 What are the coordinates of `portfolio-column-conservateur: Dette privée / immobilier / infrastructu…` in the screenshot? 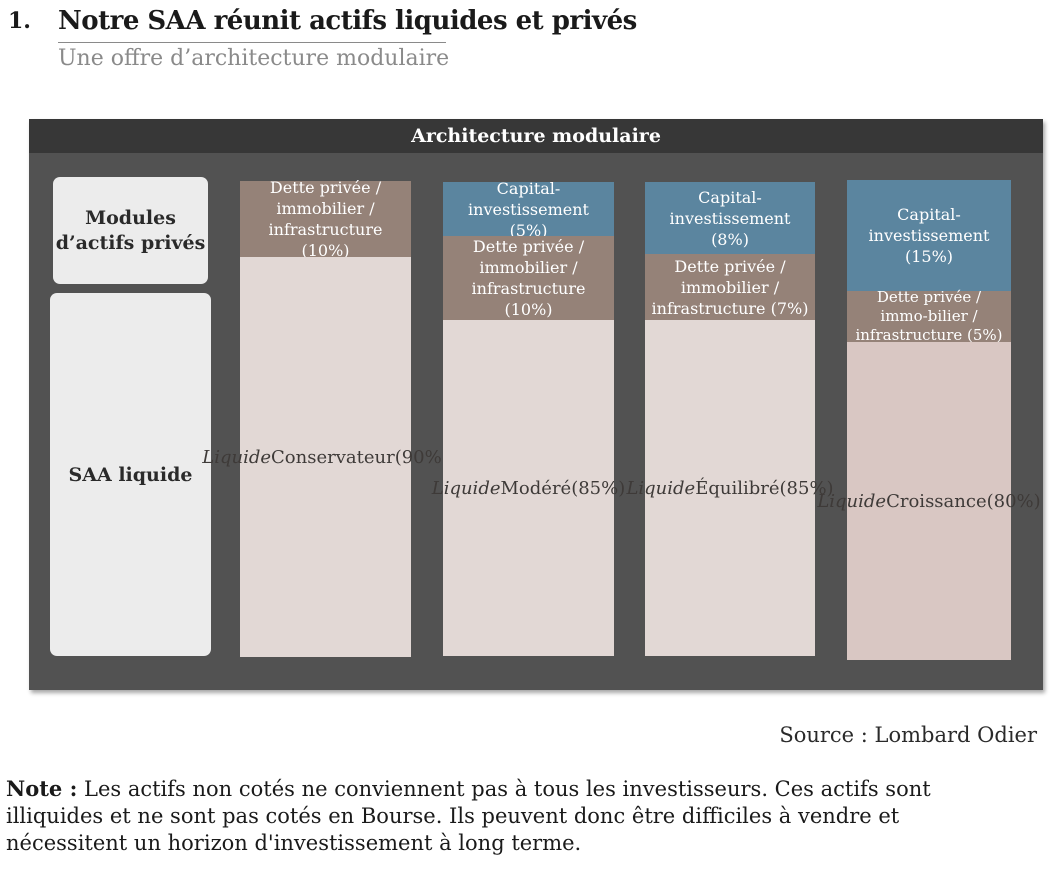 It's located at (325, 417).